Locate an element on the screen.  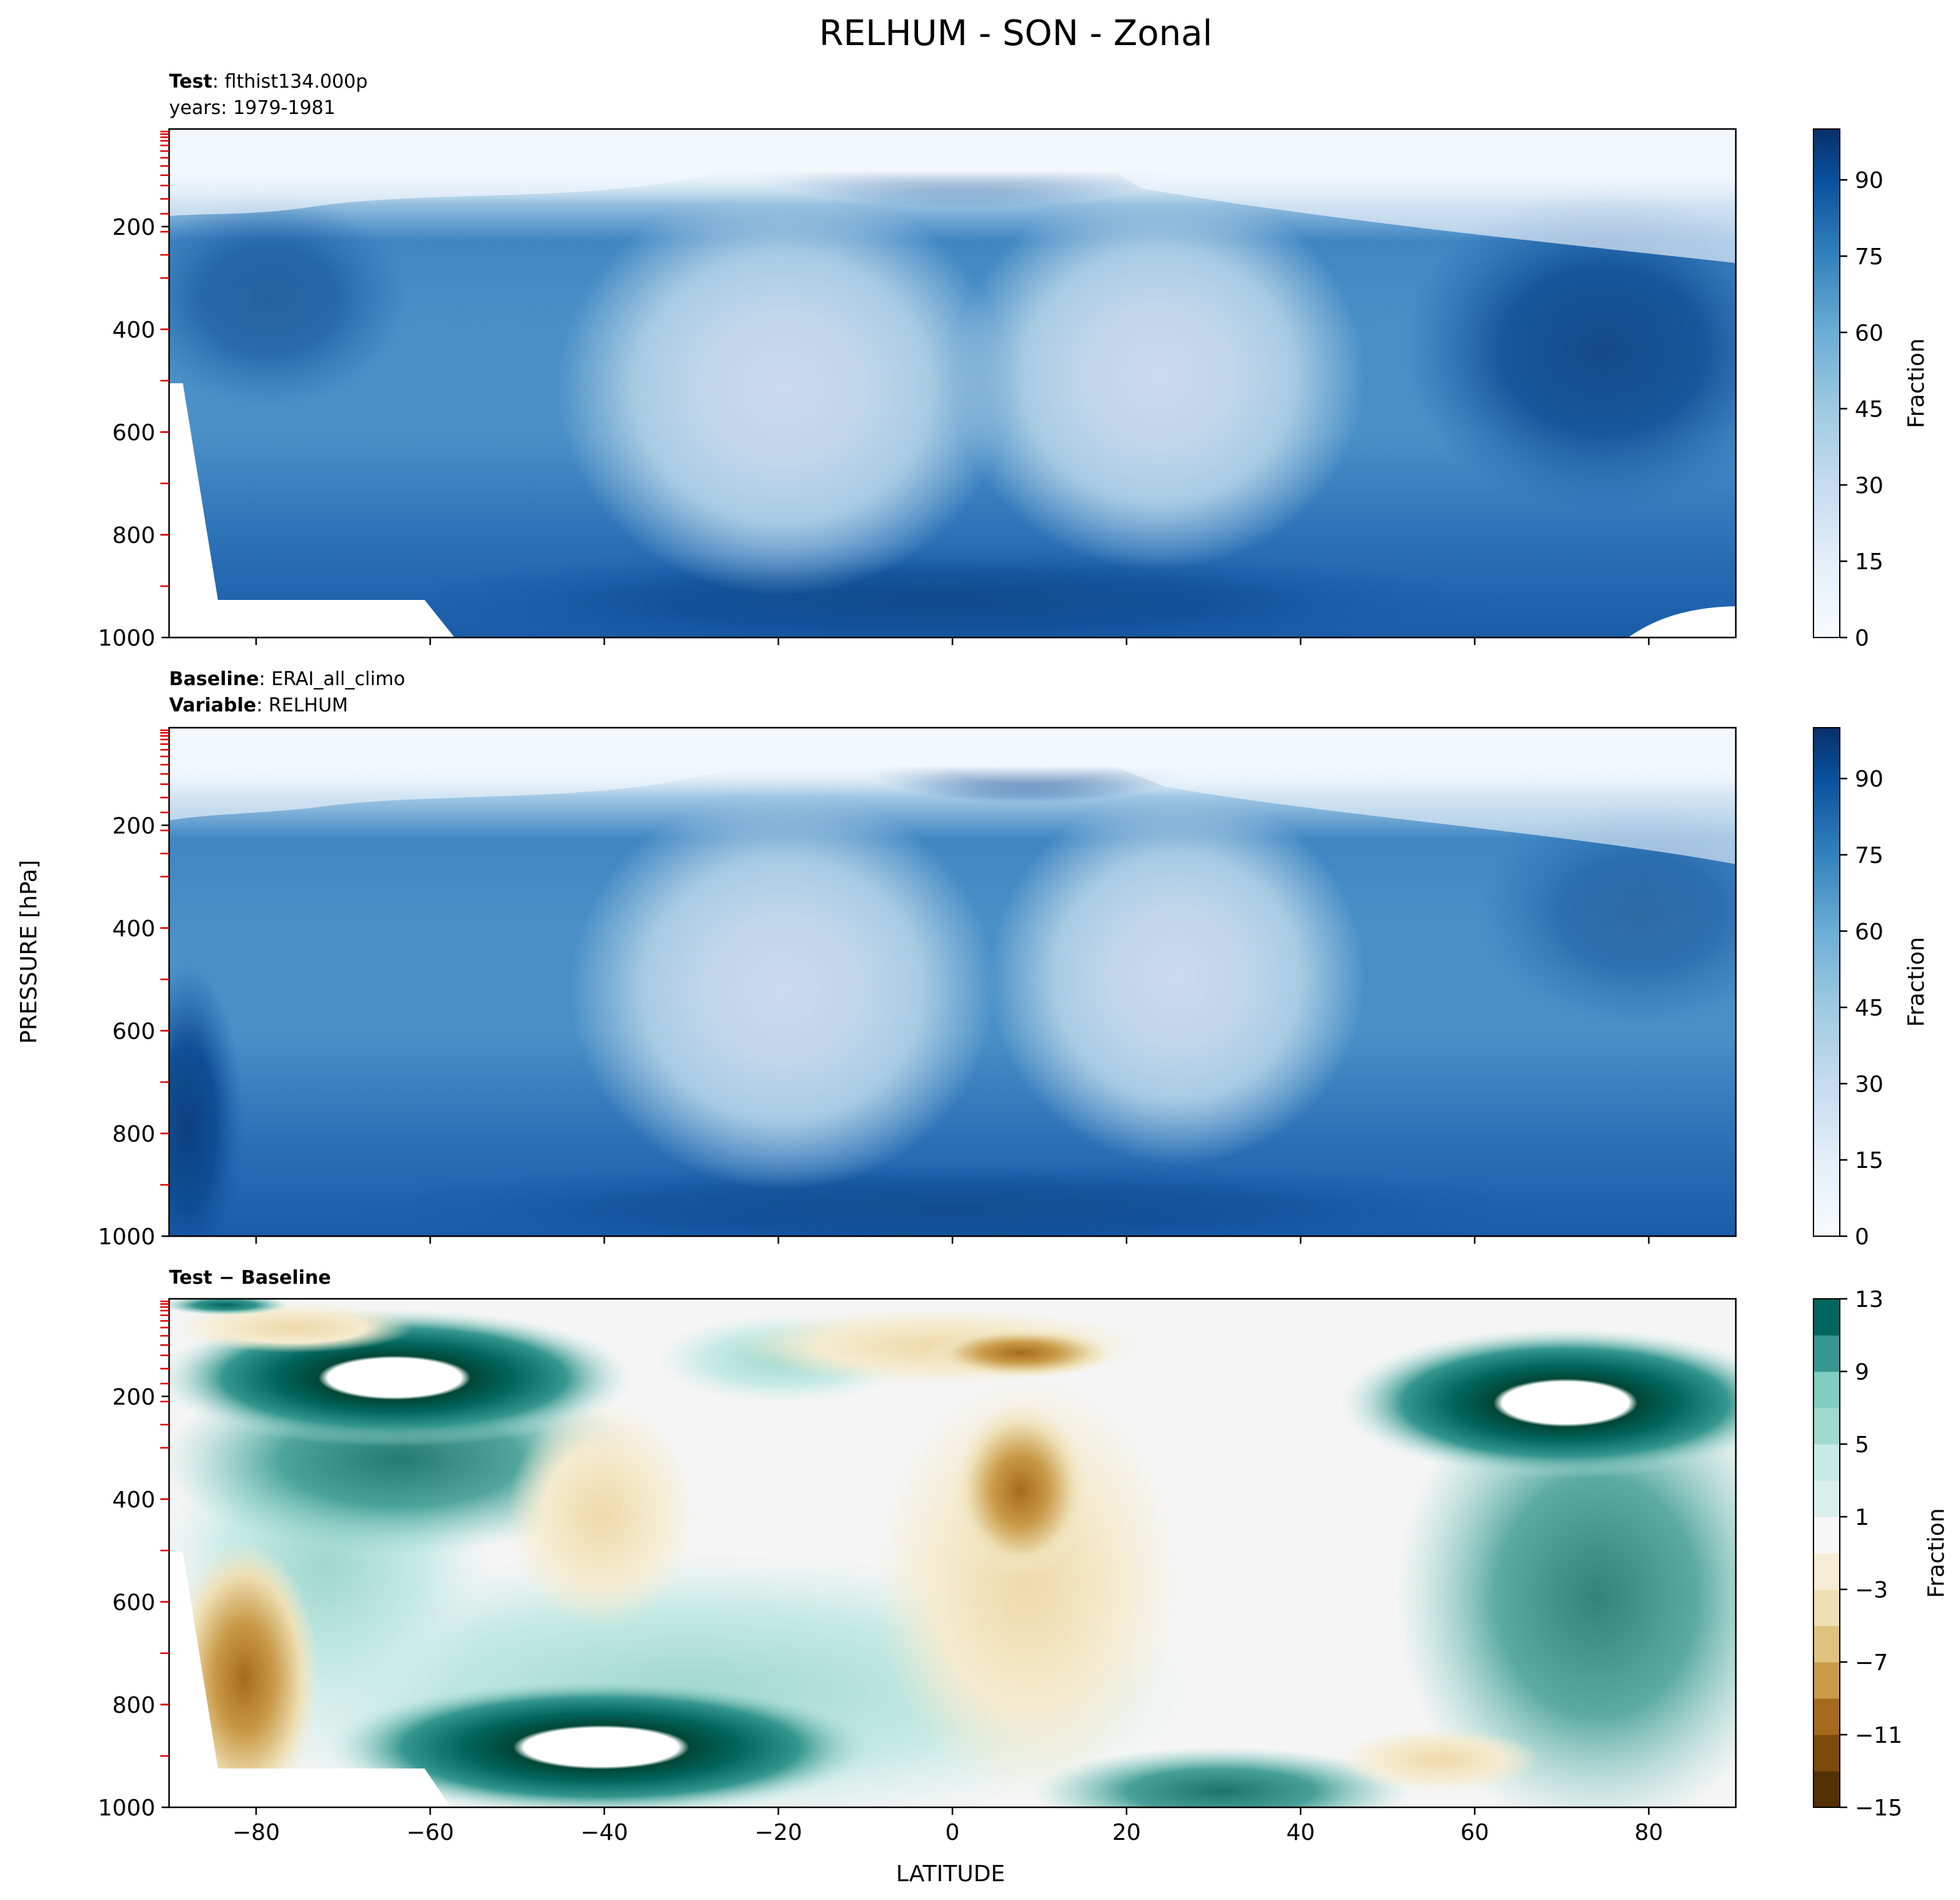
panel-difference-y-ticks: 200 400 600 800 1000 is located at coordinates (133, 1603).